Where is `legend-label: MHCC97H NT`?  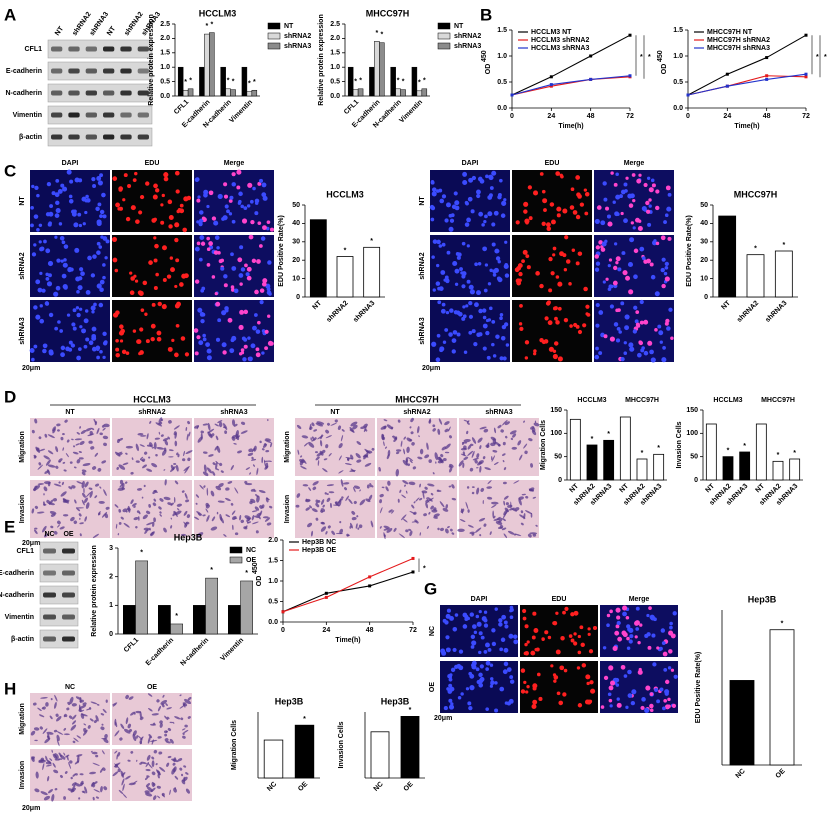
legend-label: MHCC97H NT is located at coordinates (730, 32).